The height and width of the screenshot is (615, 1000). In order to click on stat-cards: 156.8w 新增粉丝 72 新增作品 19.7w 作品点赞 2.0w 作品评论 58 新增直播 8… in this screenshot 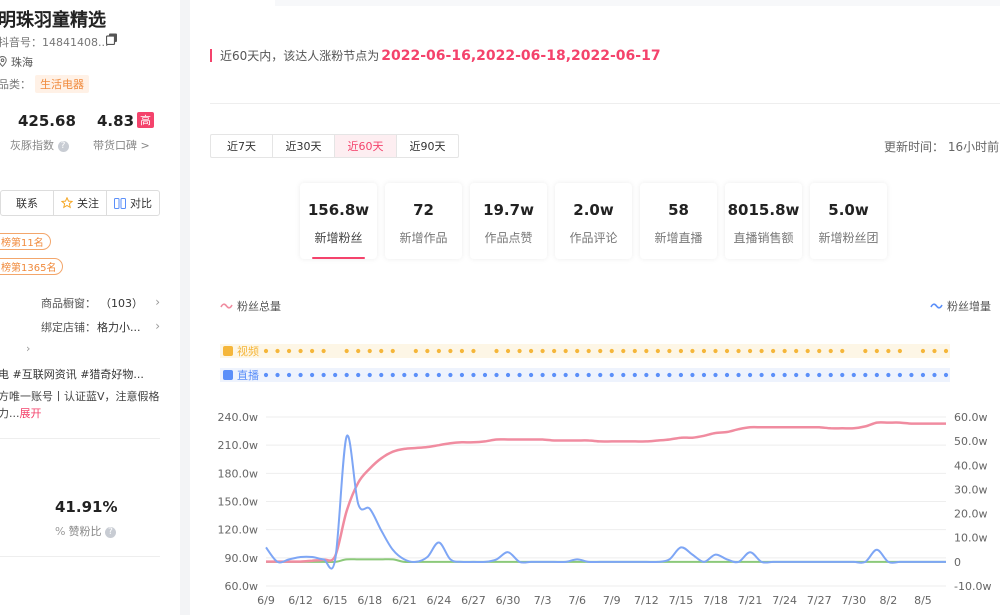, I will do `click(593, 221)`.